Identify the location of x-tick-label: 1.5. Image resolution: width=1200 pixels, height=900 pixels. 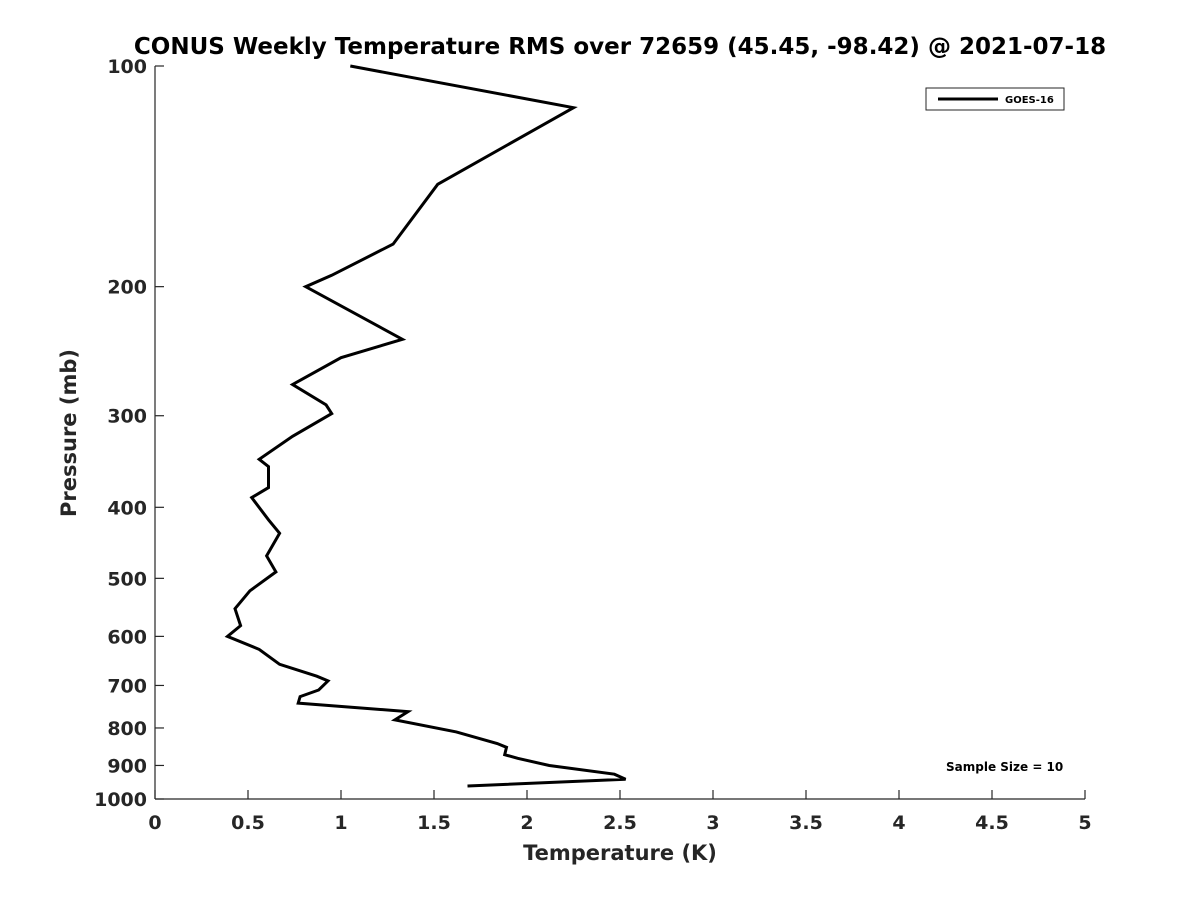
(434, 823).